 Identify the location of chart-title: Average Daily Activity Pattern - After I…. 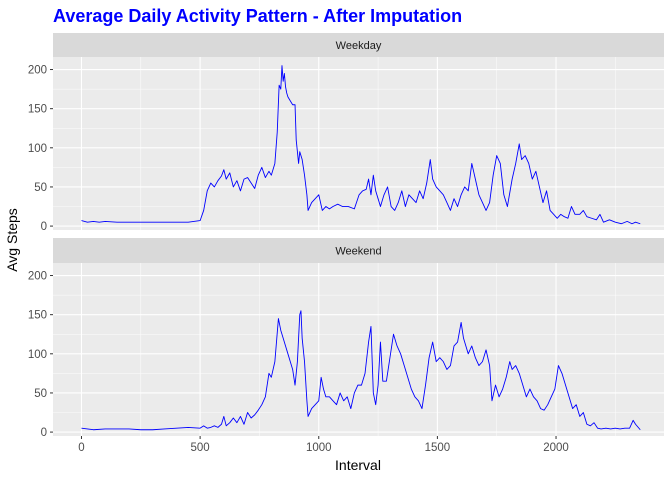
(257, 16).